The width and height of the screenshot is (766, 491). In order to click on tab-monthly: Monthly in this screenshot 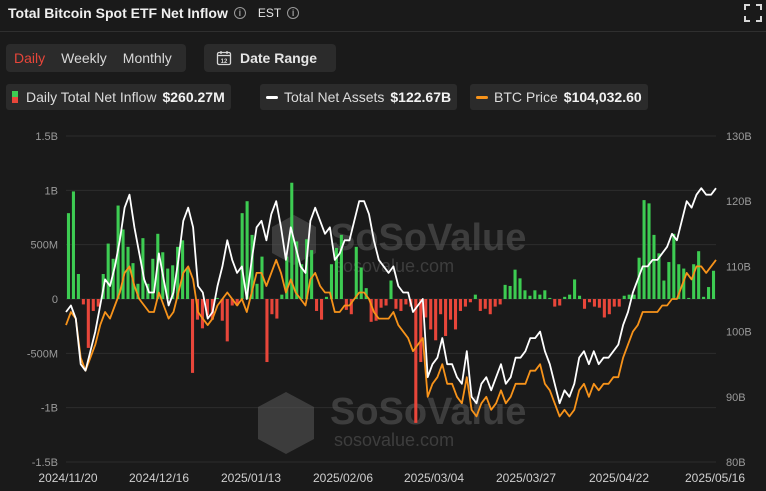, I will do `click(147, 58)`.